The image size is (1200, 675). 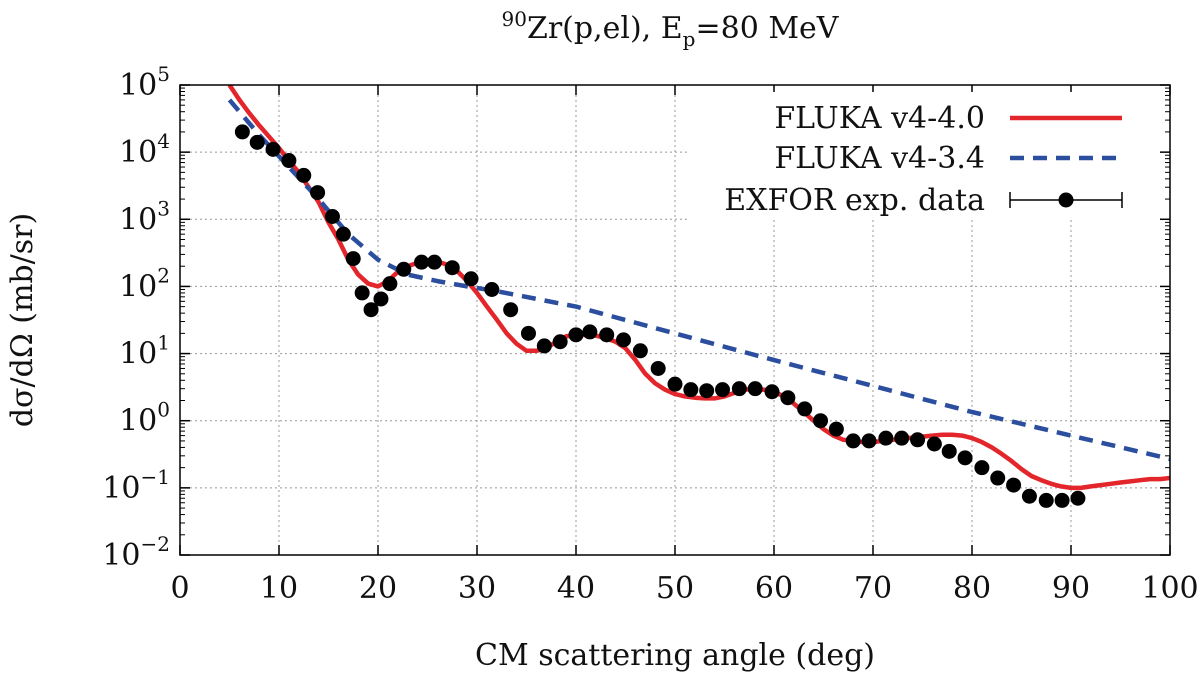 What do you see at coordinates (155, 477) in the screenshot?
I see `y-tick-exponent: −1` at bounding box center [155, 477].